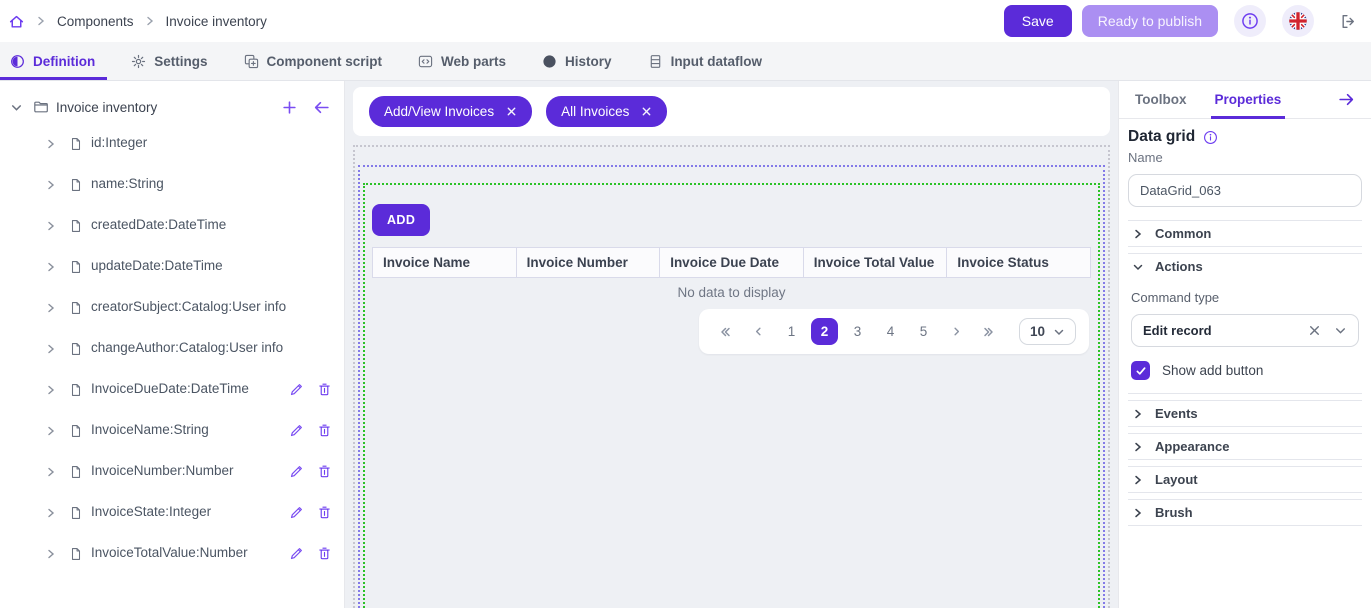 This screenshot has height=608, width=1371. I want to click on tab-settings: Settings, so click(169, 61).